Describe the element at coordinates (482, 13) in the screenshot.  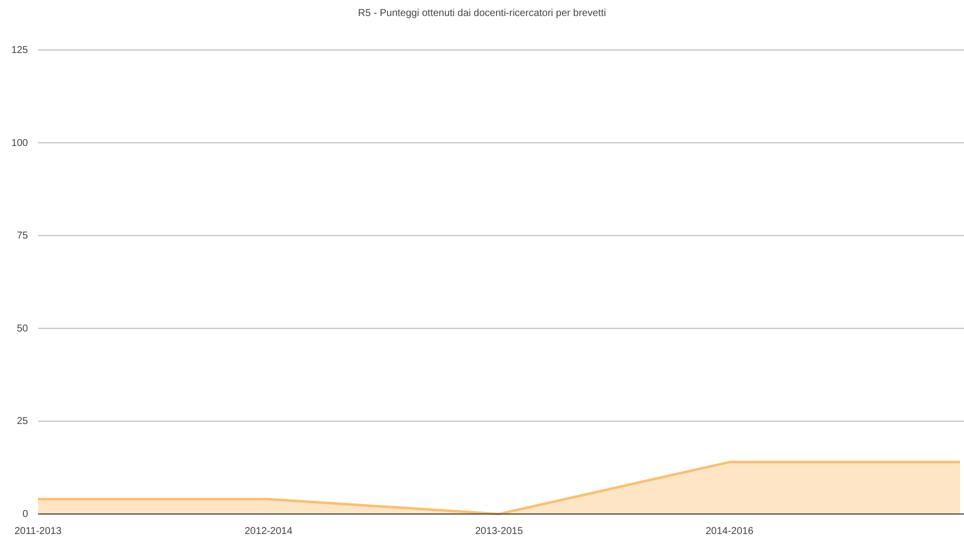
I see `chart-title: R5 - Punteggi ottenuti dai docenti-ricercatori per brevetti` at that location.